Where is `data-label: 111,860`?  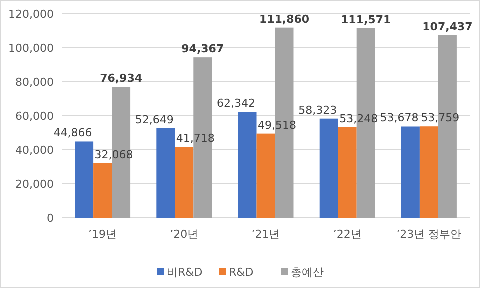 data-label: 111,860 is located at coordinates (284, 19).